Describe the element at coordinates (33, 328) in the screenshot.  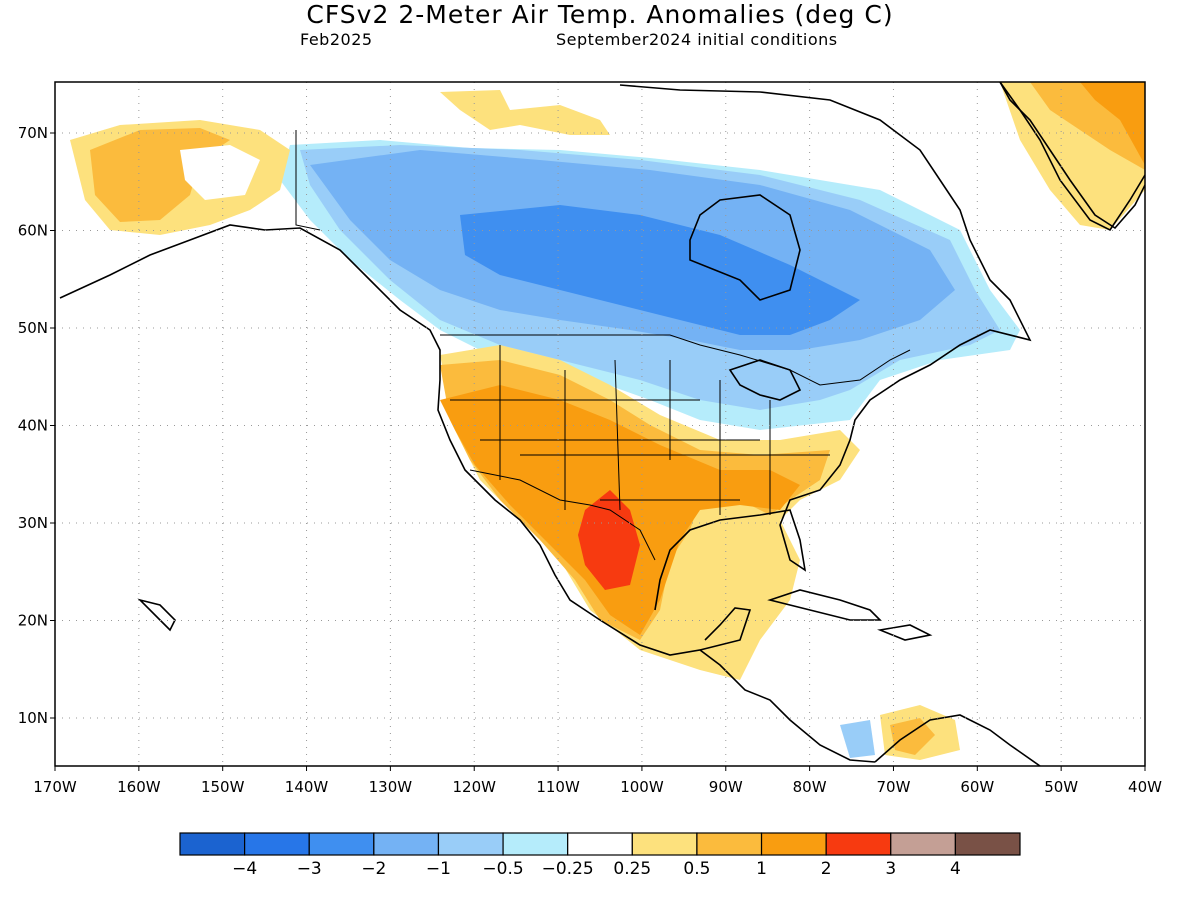
I see `latitude-label: 50N` at that location.